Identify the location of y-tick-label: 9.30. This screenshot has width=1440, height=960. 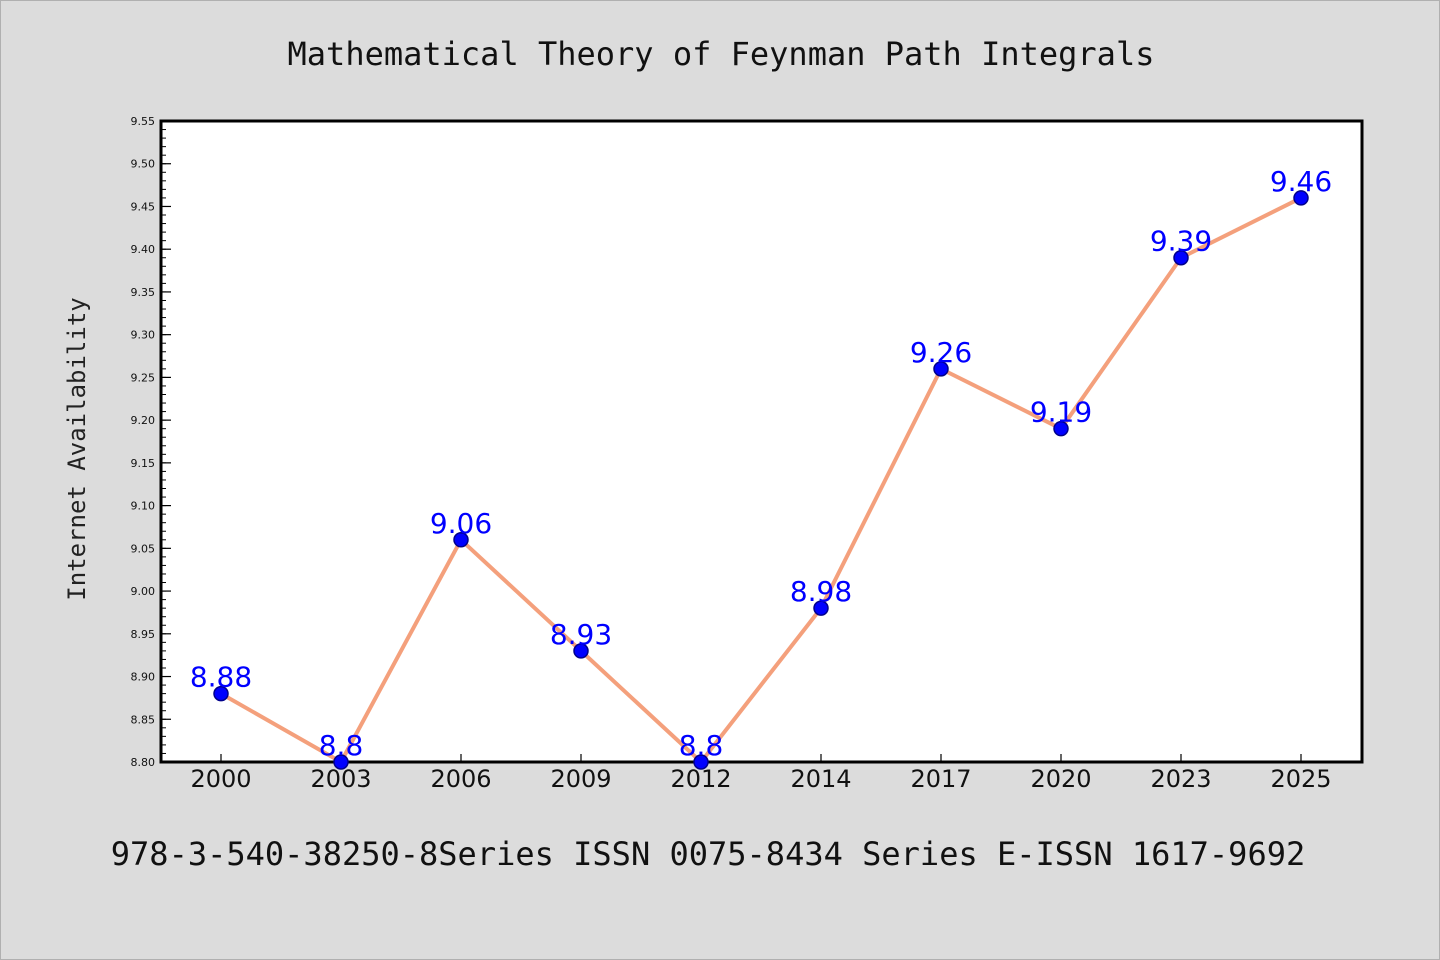
(143, 335).